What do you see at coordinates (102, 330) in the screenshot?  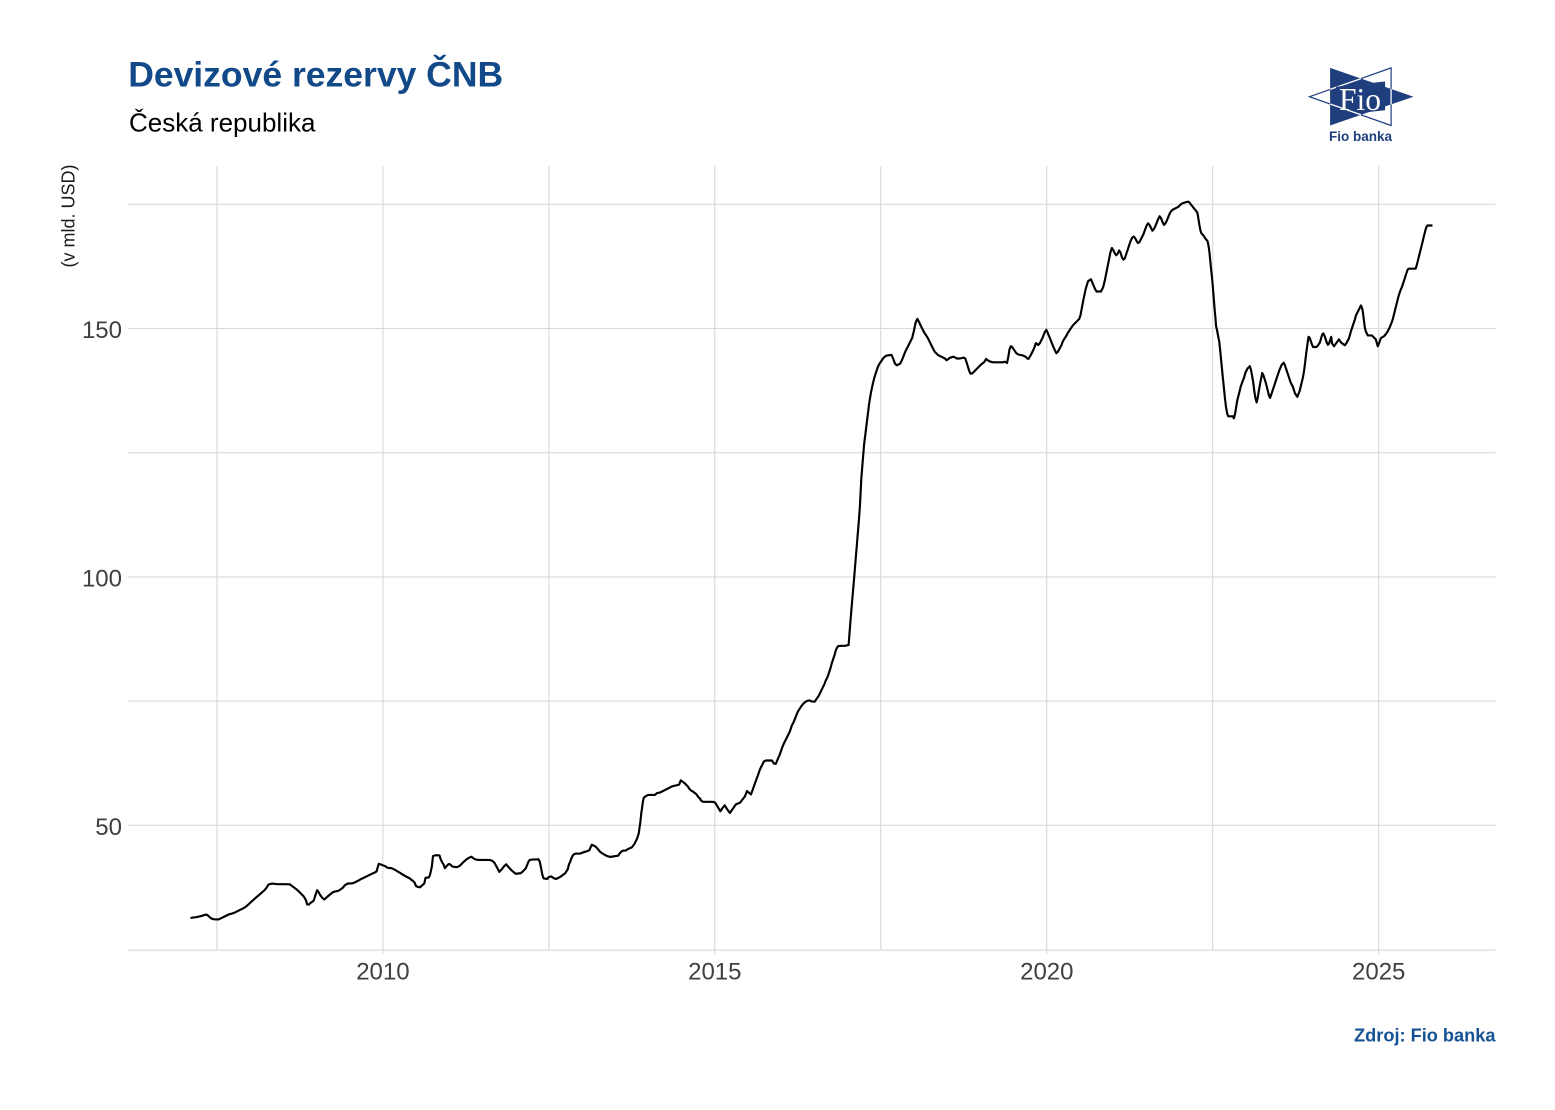 I see `svg-text: 150` at bounding box center [102, 330].